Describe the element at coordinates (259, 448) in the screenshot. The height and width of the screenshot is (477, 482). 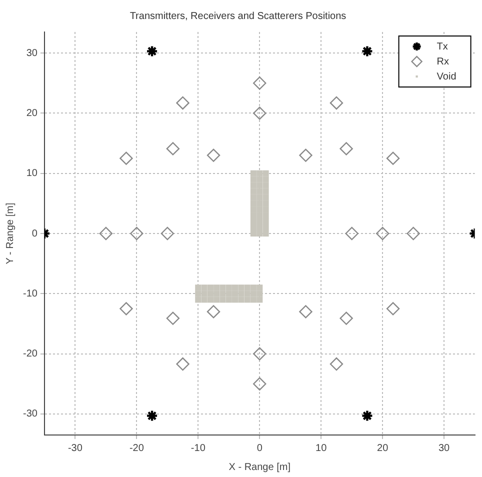
I see `x-tick-label: 0` at that location.